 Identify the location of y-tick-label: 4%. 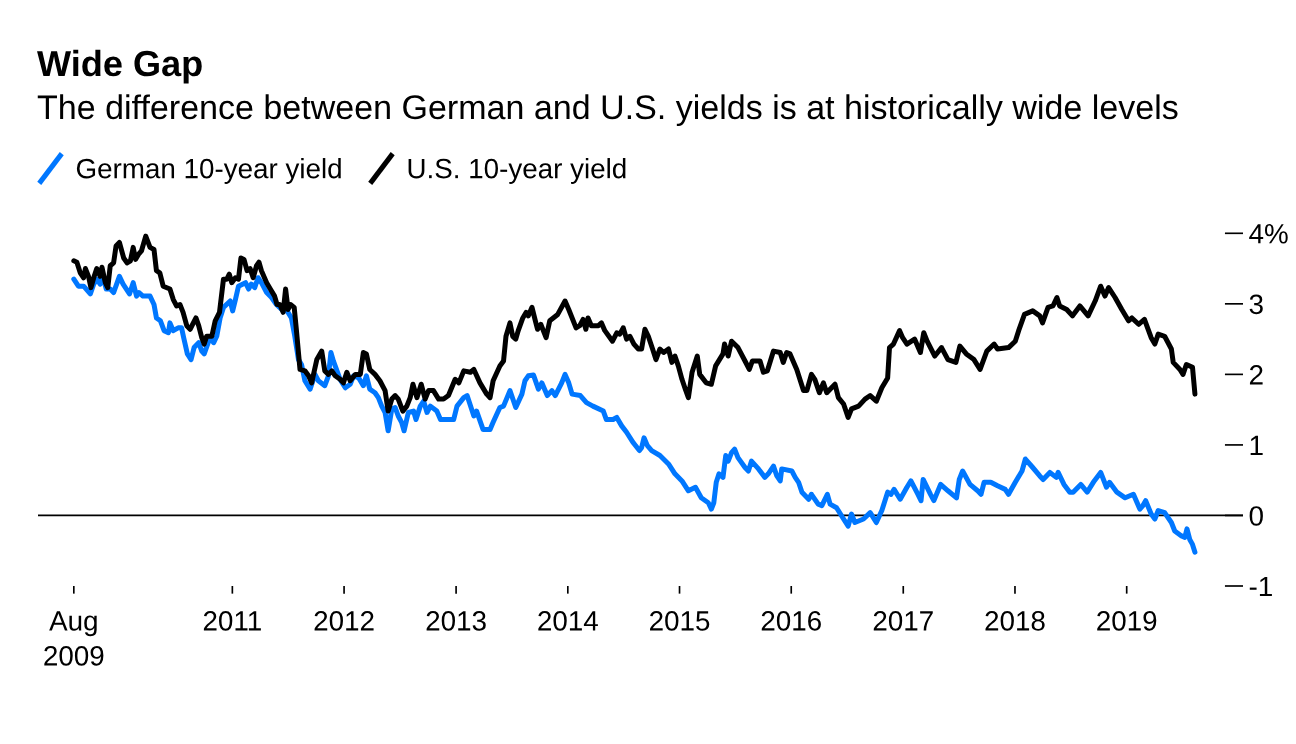
(1268, 234).